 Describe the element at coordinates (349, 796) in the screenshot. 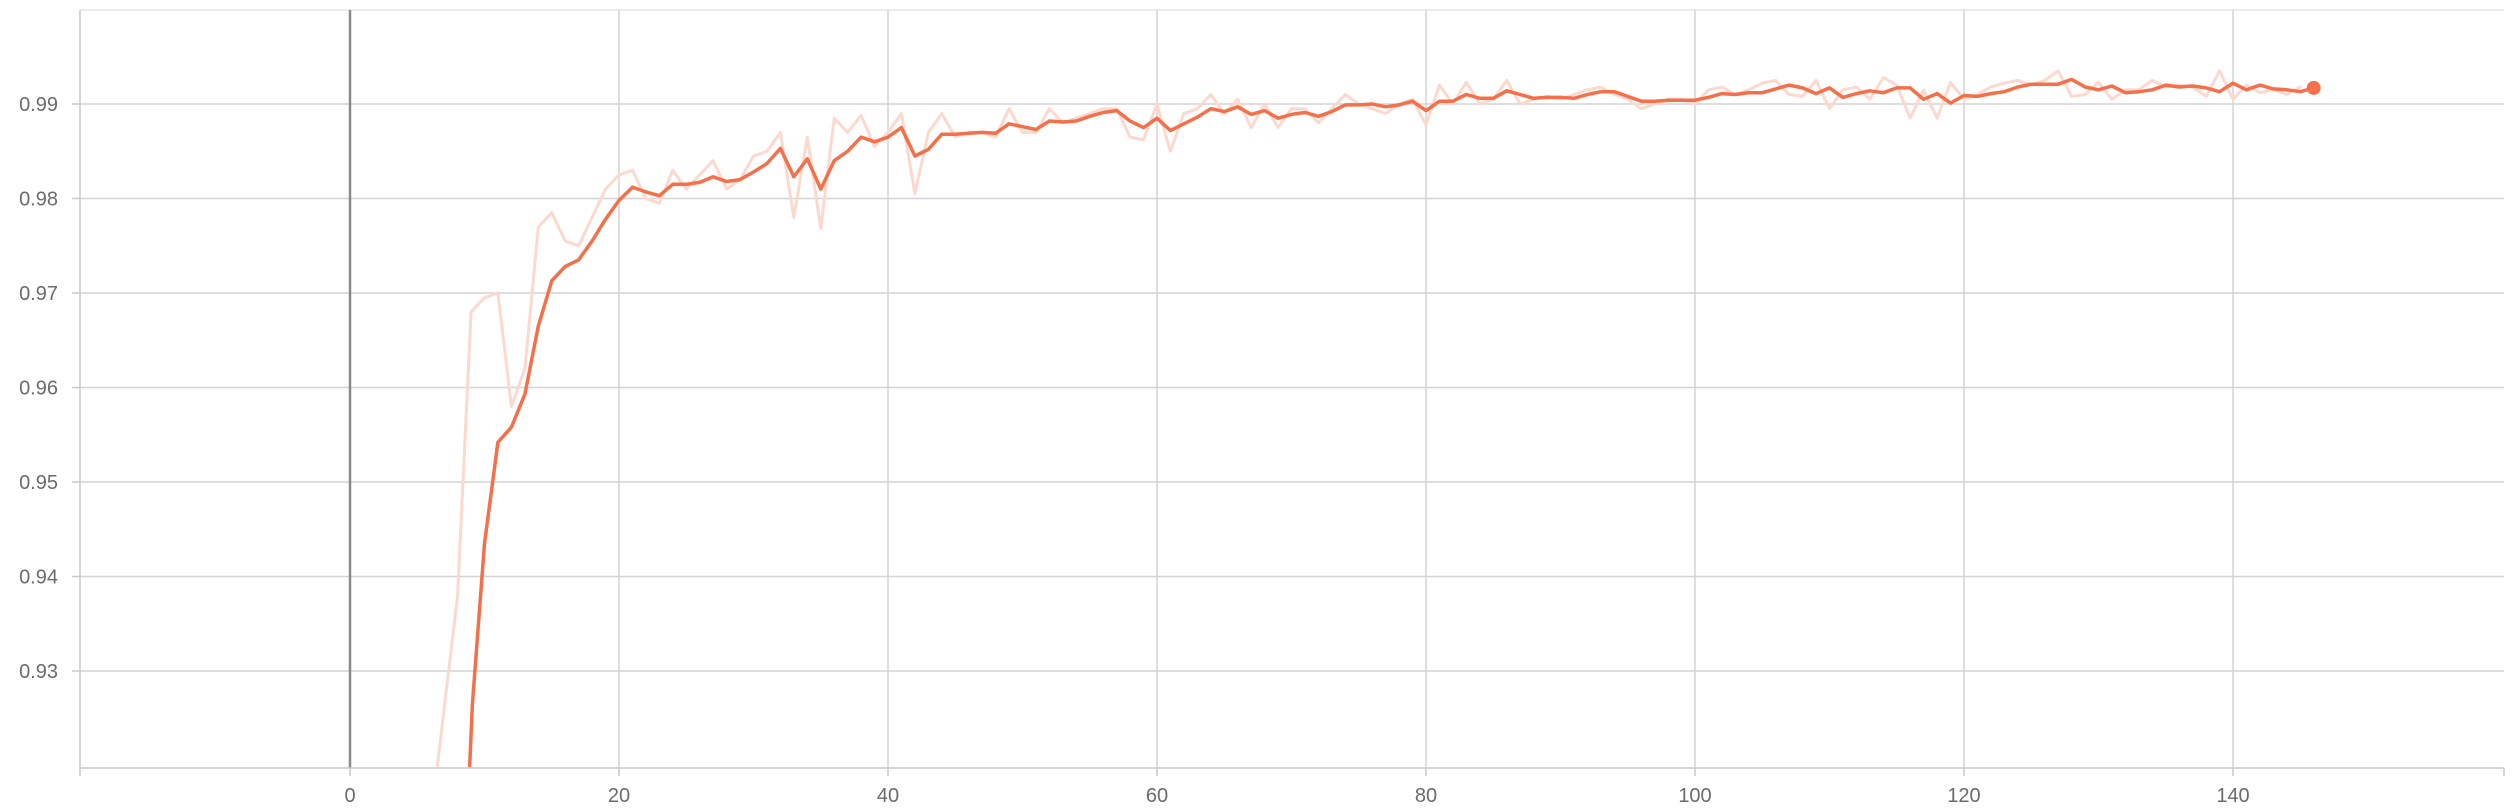

I see `x-tick-label: 0` at that location.